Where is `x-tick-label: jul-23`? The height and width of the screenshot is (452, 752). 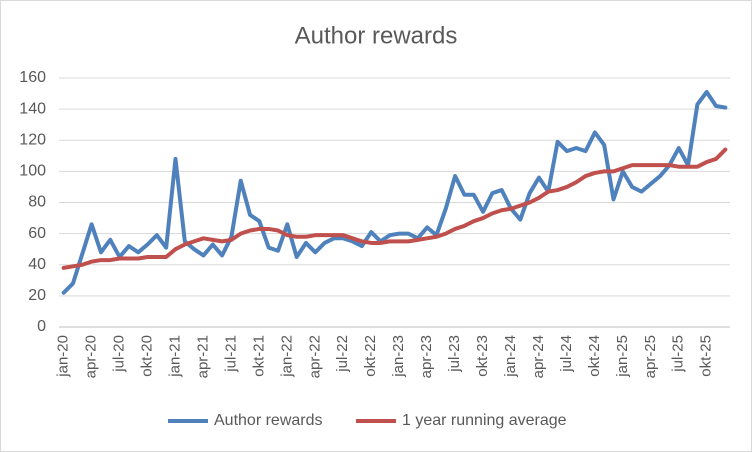
x-tick-label: jul-23 is located at coordinates (454, 354).